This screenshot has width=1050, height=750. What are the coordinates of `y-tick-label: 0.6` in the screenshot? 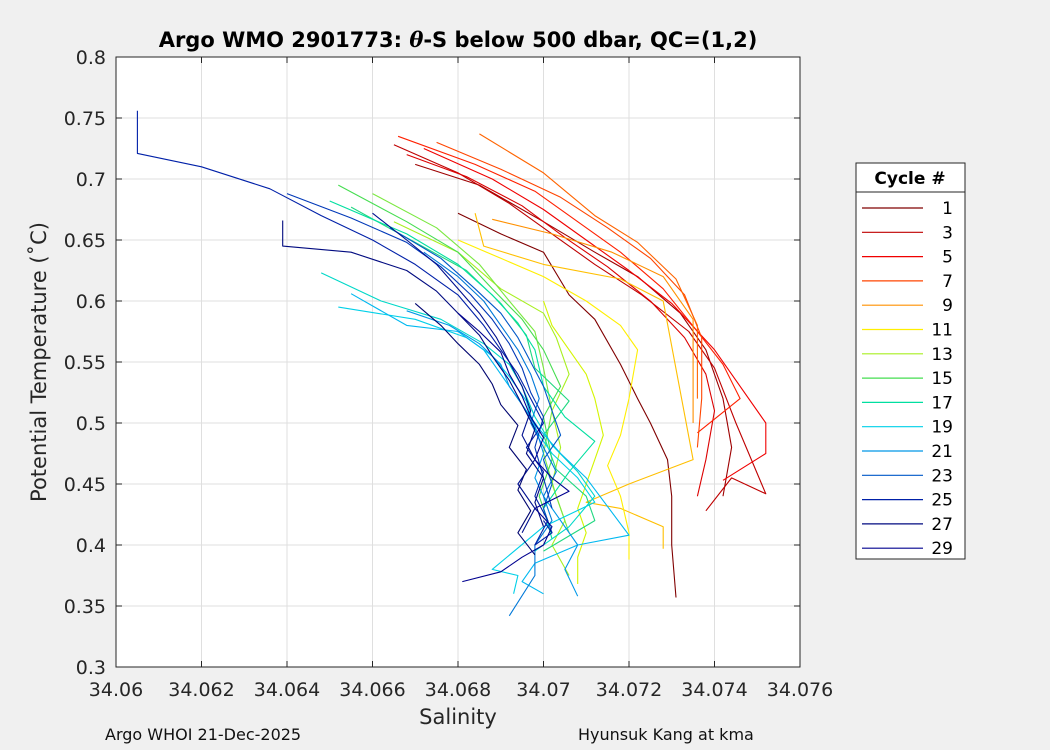 It's located at (91, 302).